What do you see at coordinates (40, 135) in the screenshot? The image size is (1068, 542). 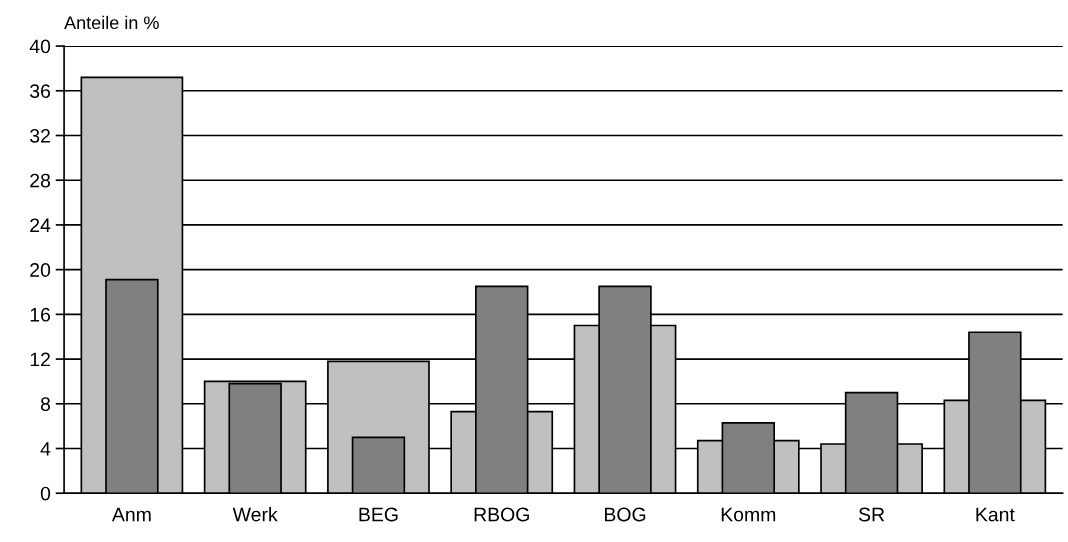 I see `y-tick-label: 32` at bounding box center [40, 135].